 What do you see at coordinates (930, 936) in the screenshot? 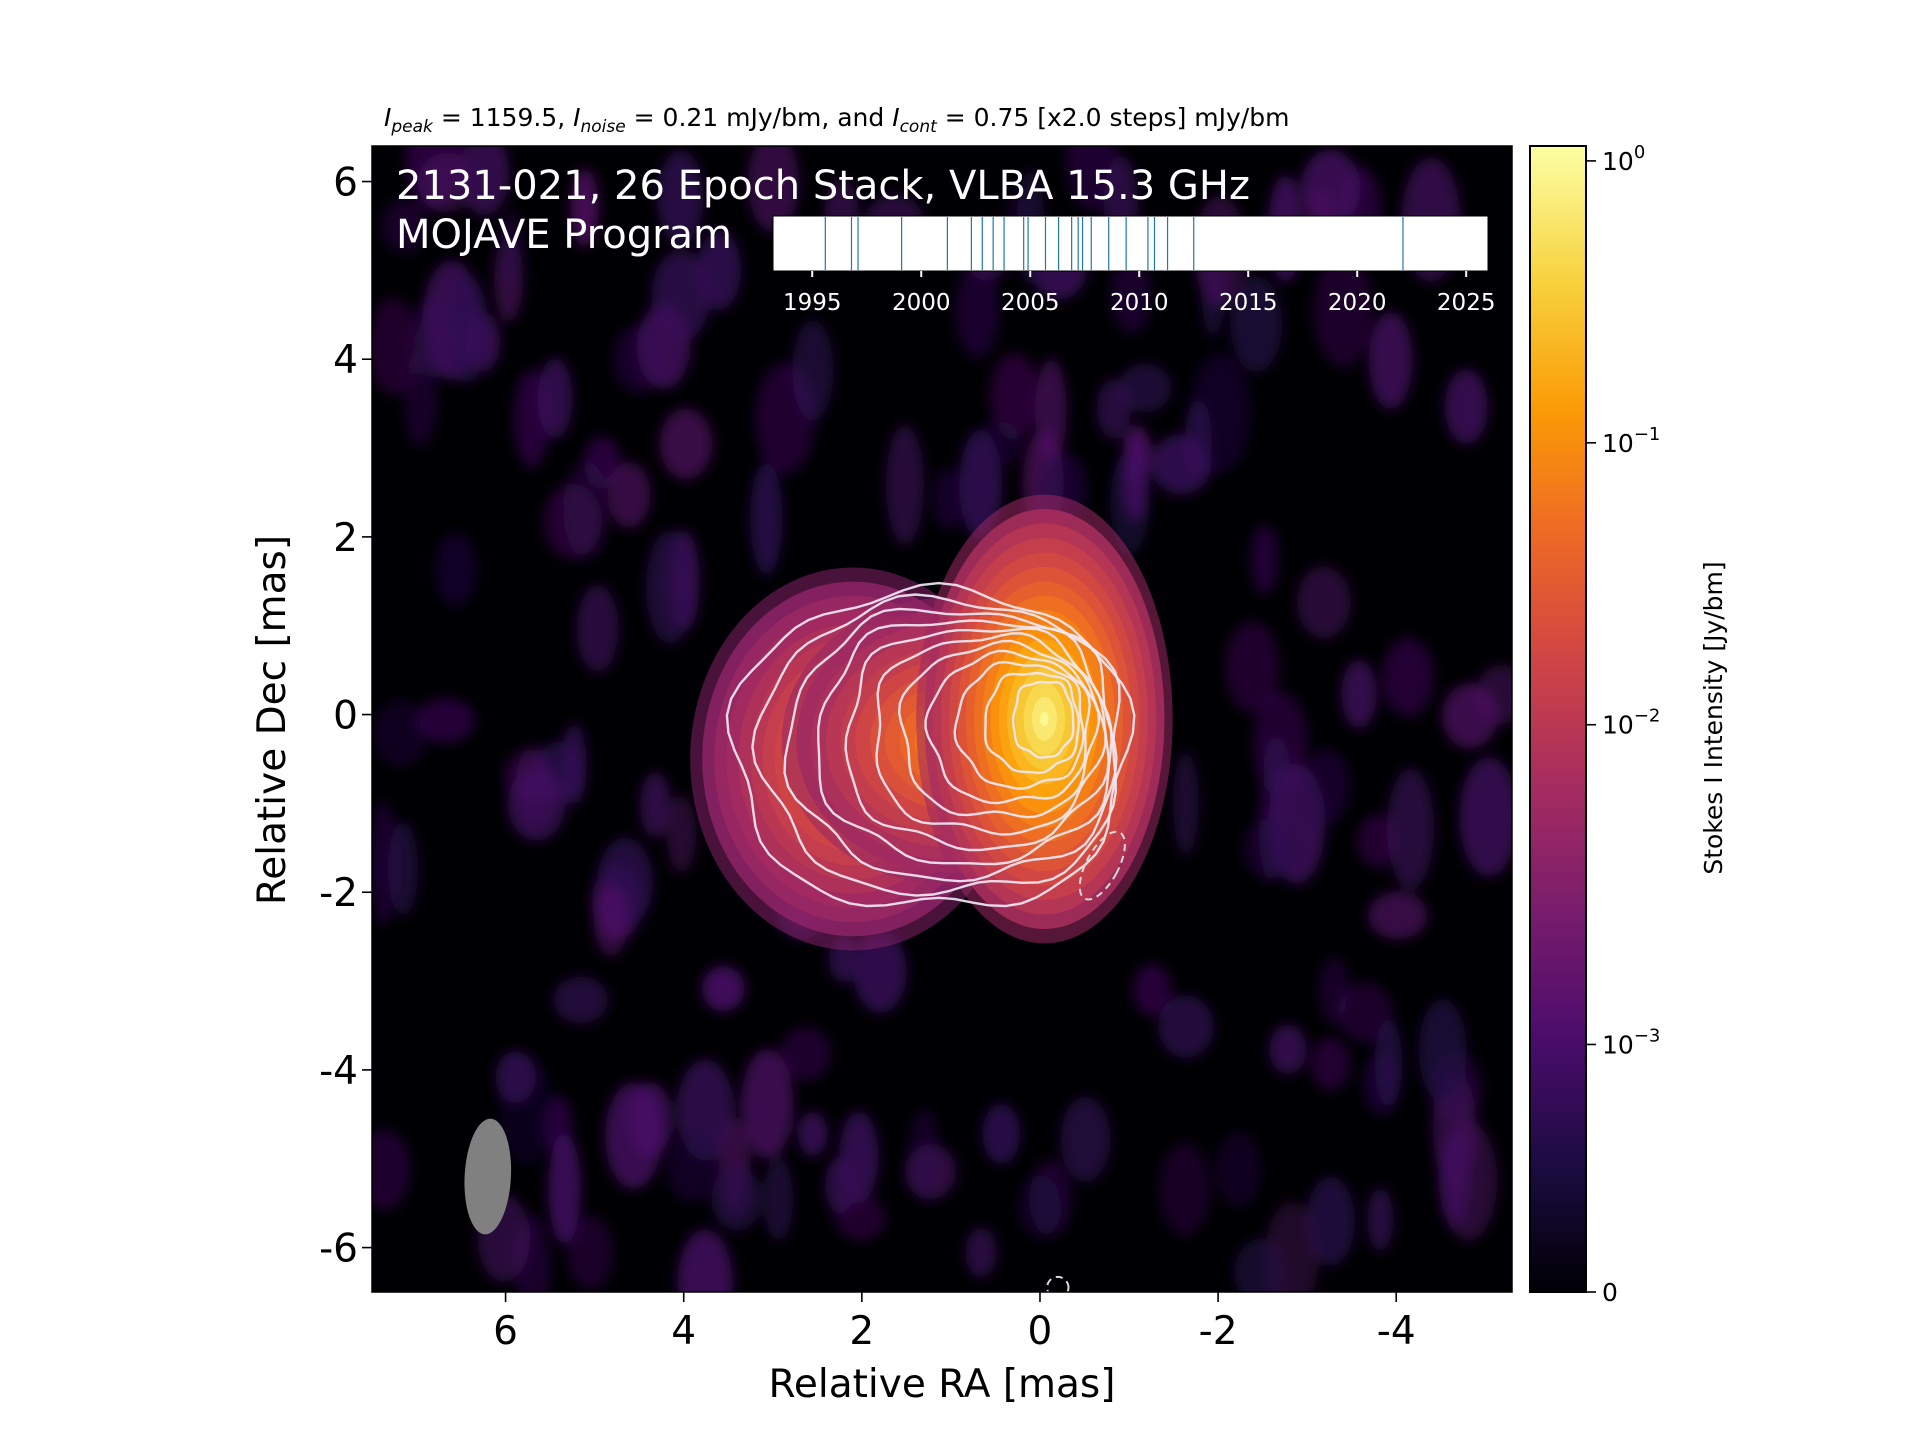
I see `contour-set` at bounding box center [930, 936].